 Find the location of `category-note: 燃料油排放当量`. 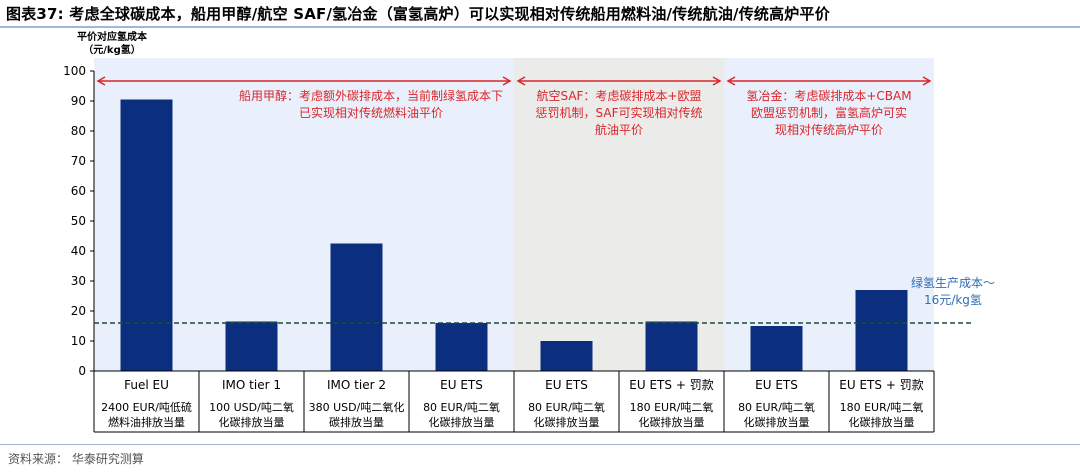

category-note: 燃料油排放当量 is located at coordinates (146, 422).